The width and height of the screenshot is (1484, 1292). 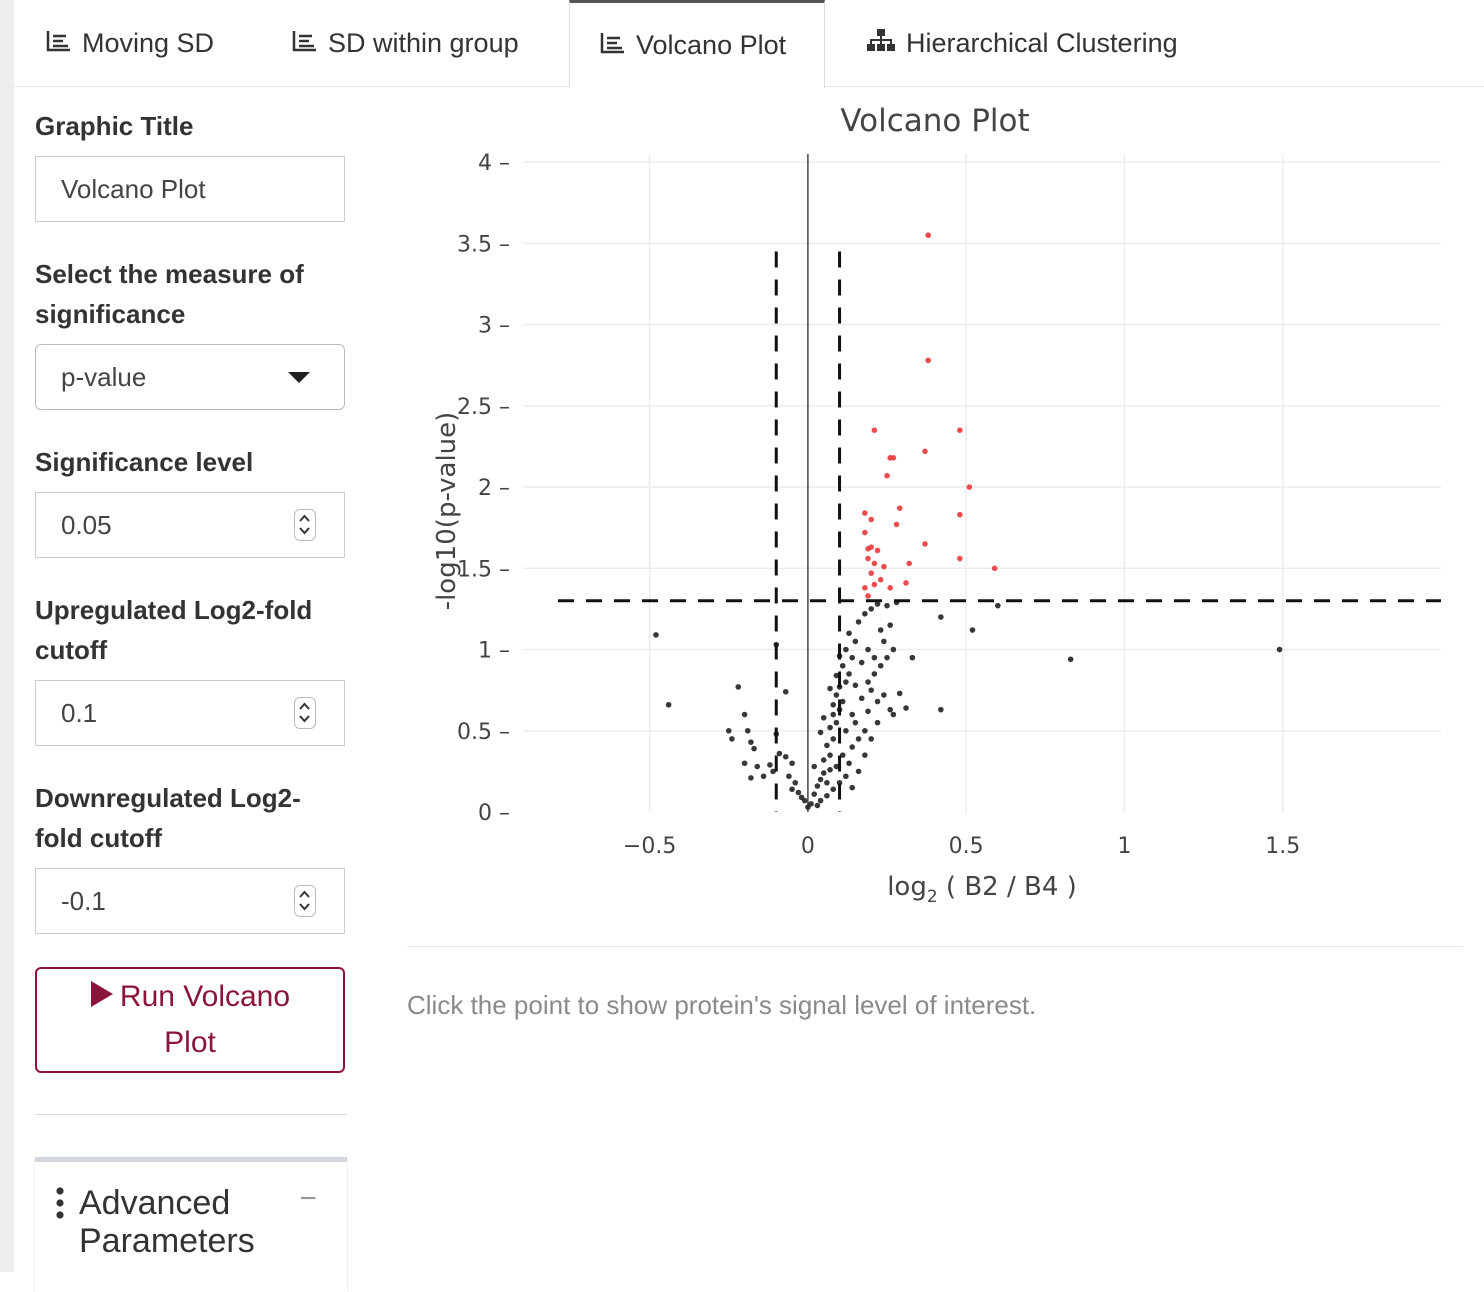 I want to click on tab-volcano-plot: Volcano Plot, so click(x=697, y=44).